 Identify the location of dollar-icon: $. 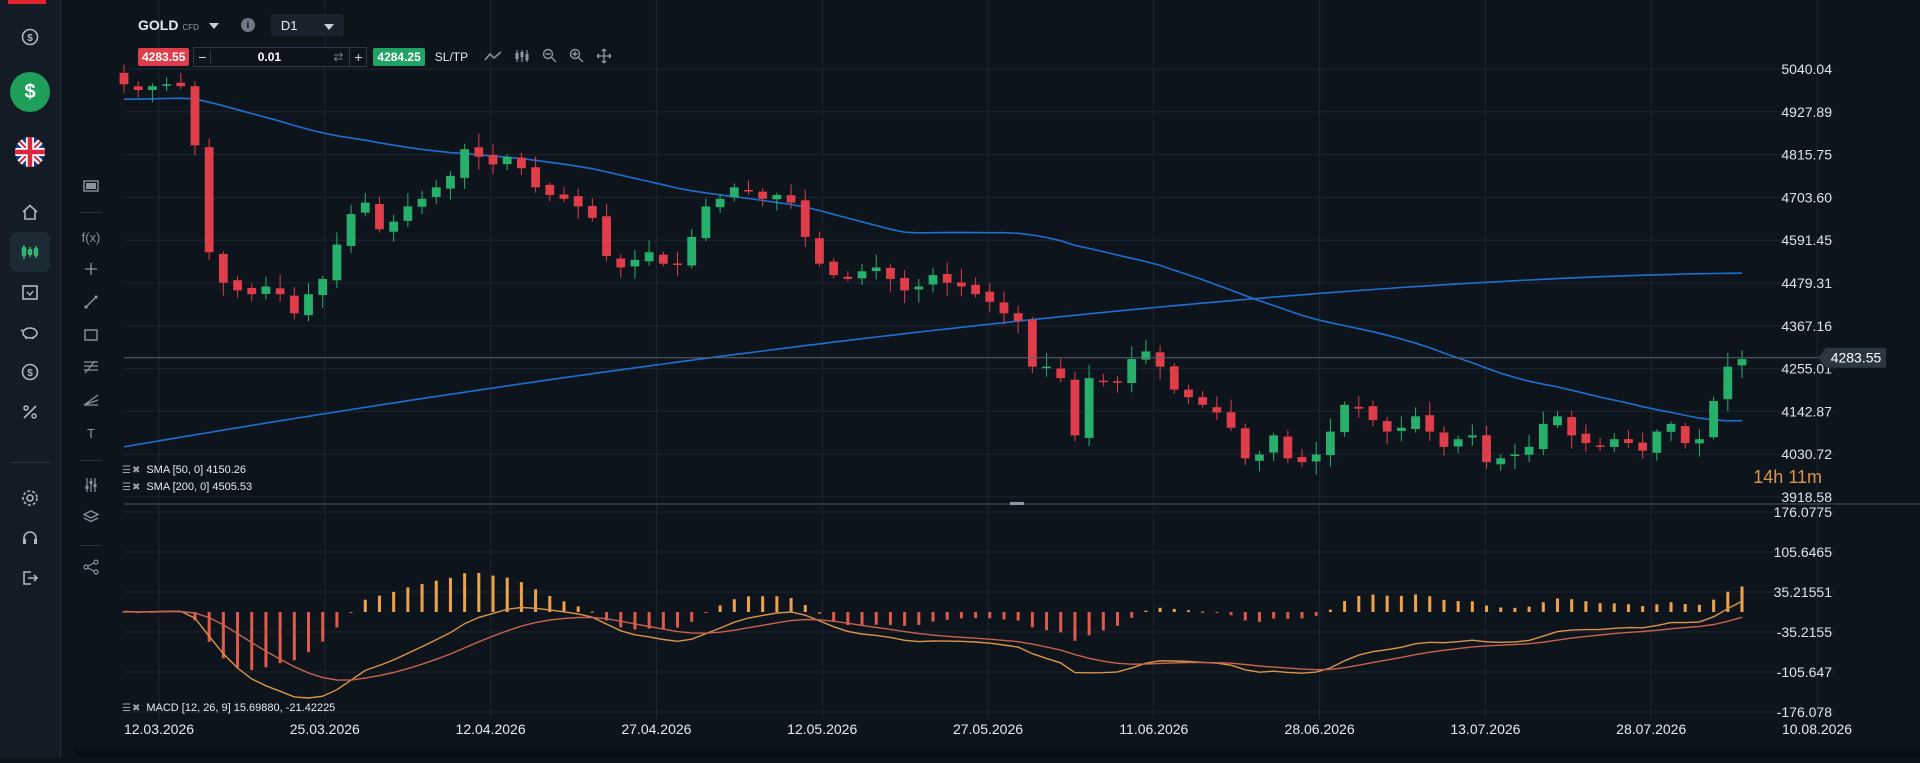
(30, 372).